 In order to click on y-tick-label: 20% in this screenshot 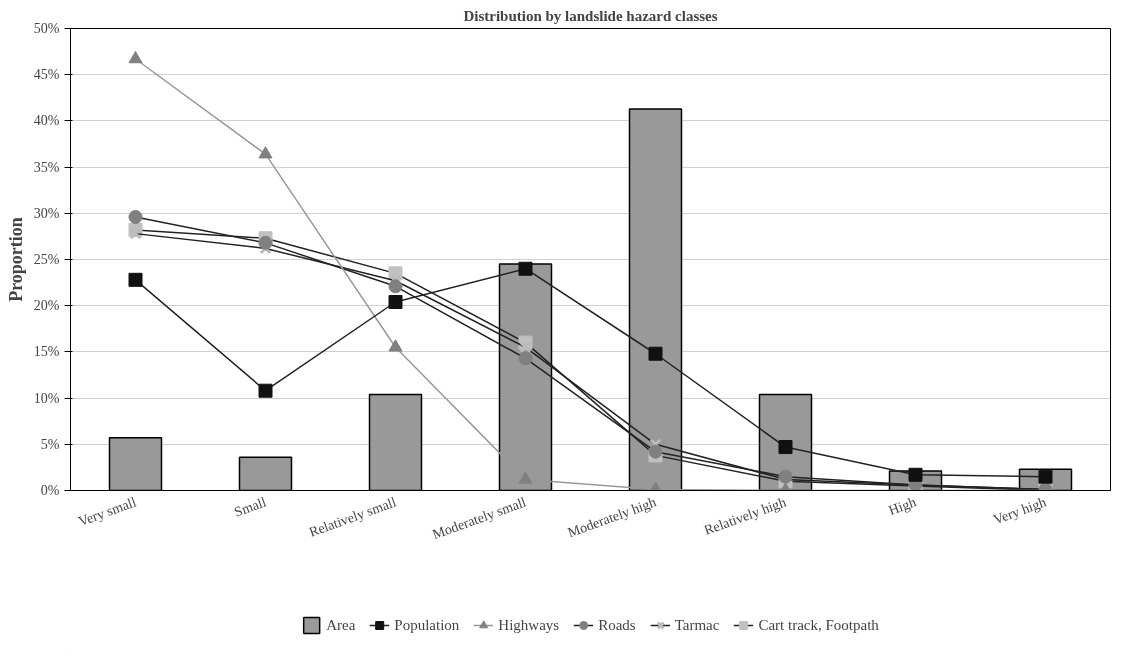, I will do `click(46, 306)`.